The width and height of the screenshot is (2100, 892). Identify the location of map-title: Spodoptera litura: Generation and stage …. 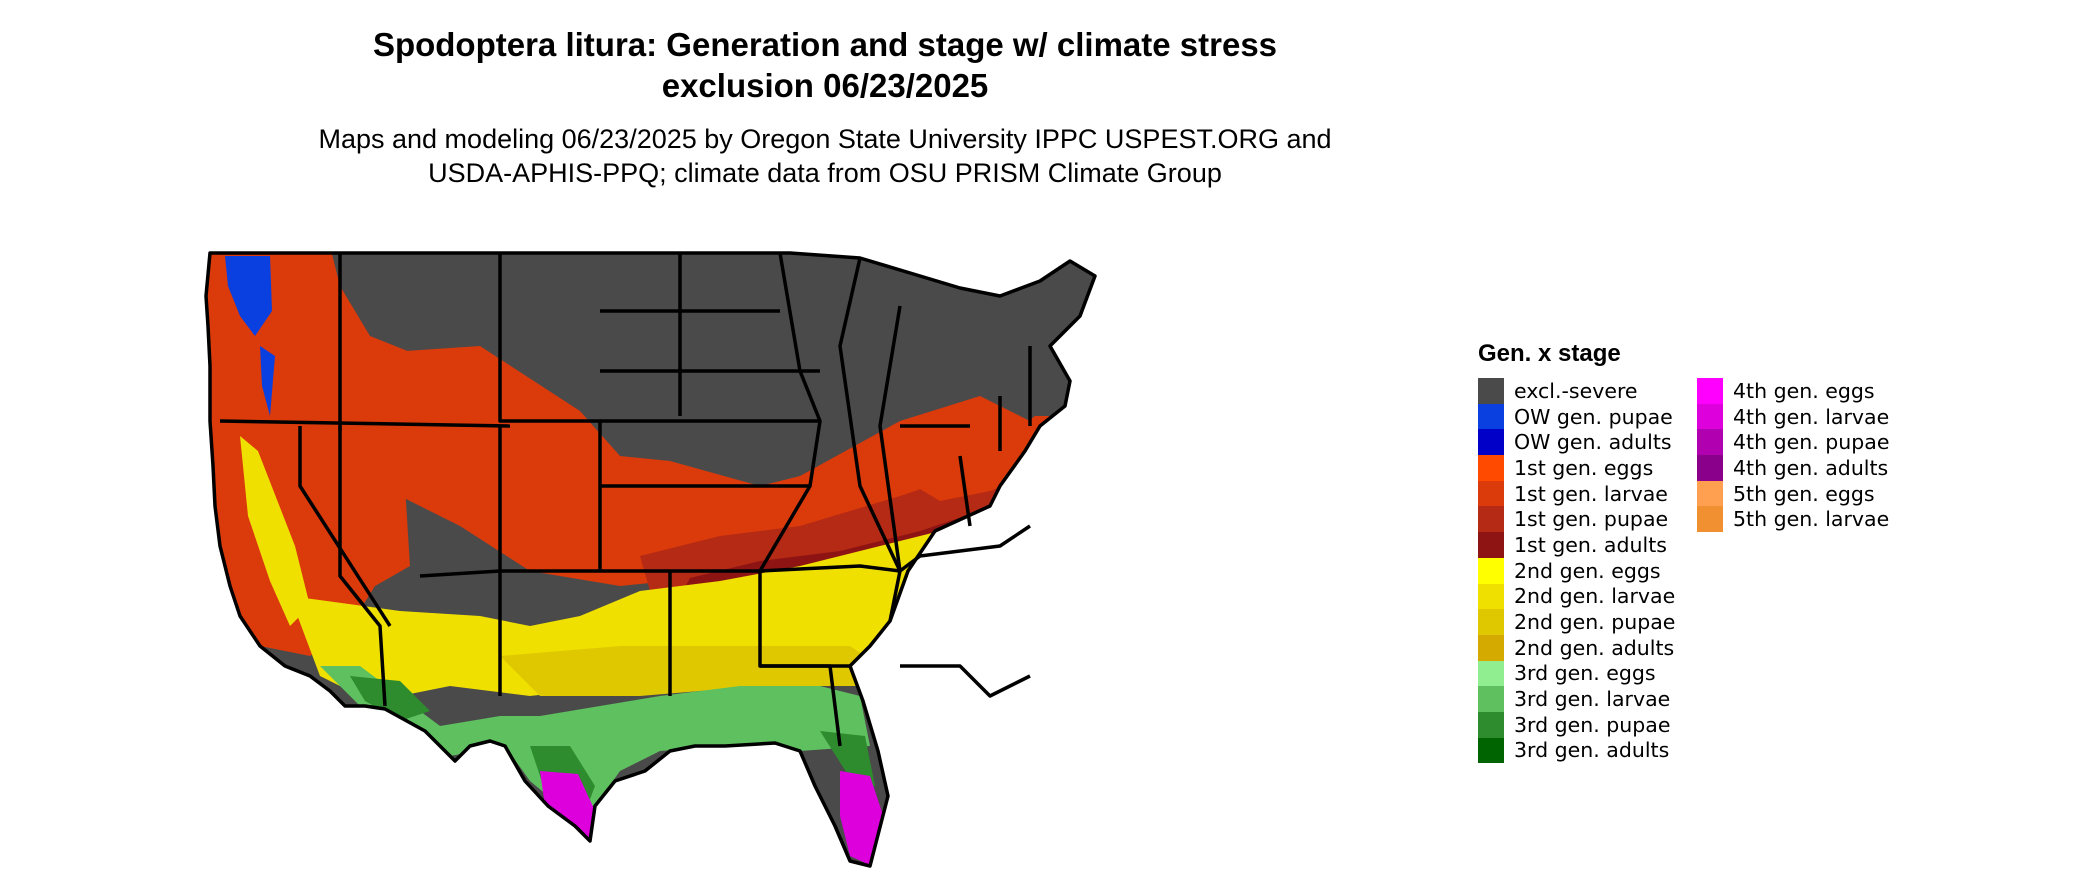
(825, 65).